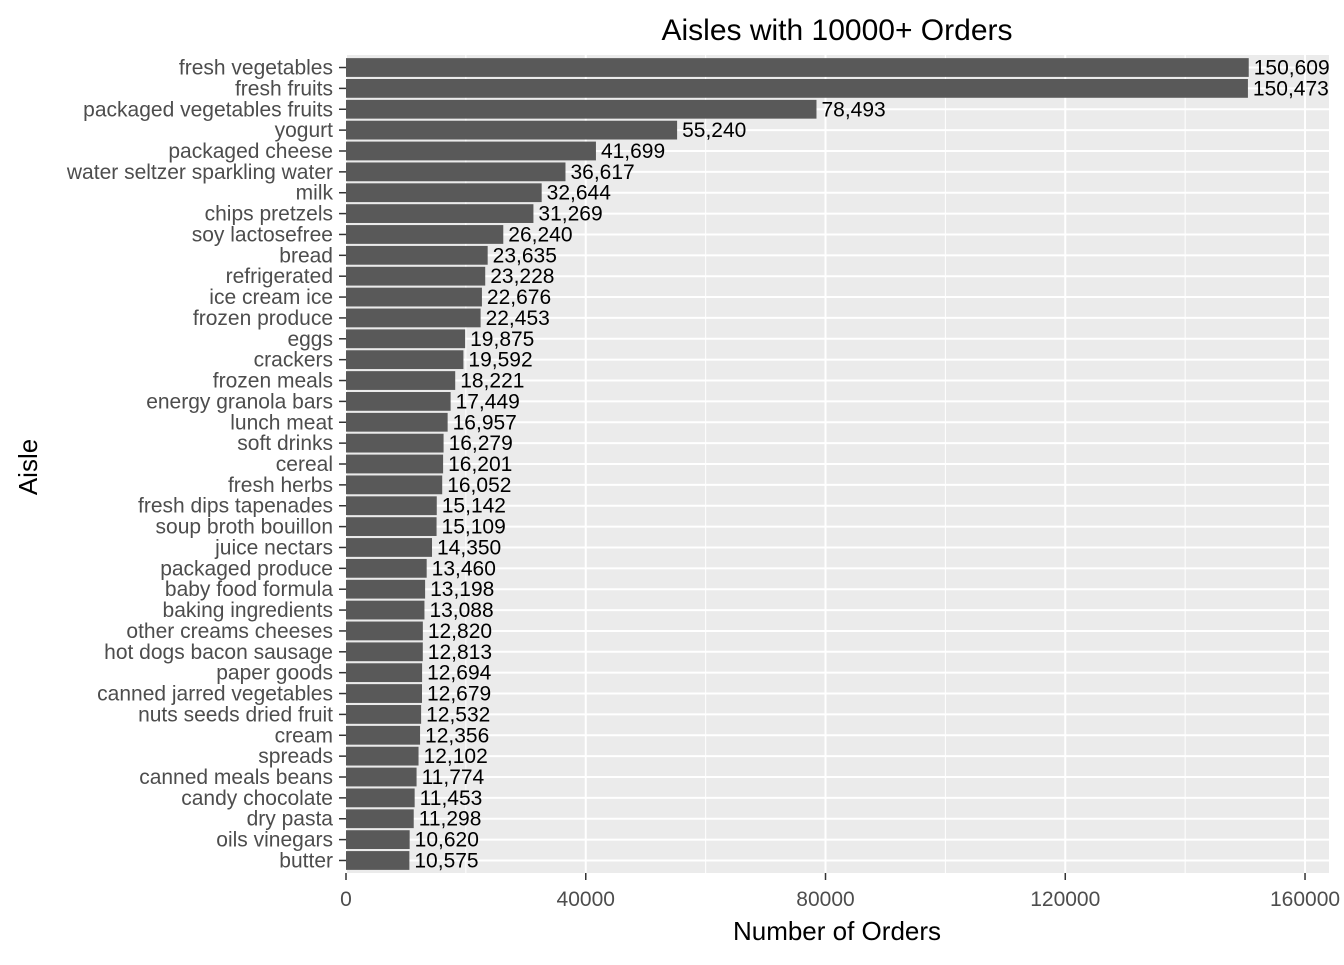  What do you see at coordinates (250, 151) in the screenshot?
I see `y-tick-label: packaged cheese` at bounding box center [250, 151].